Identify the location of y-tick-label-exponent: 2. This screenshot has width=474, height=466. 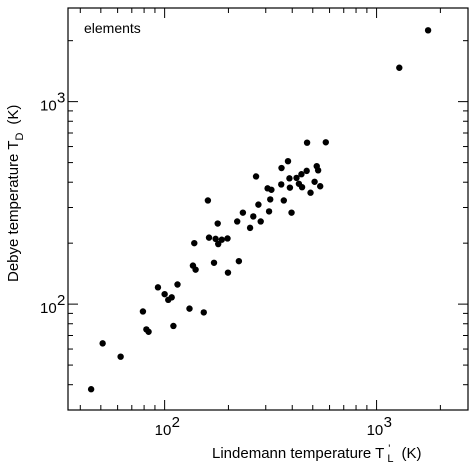
(61, 300).